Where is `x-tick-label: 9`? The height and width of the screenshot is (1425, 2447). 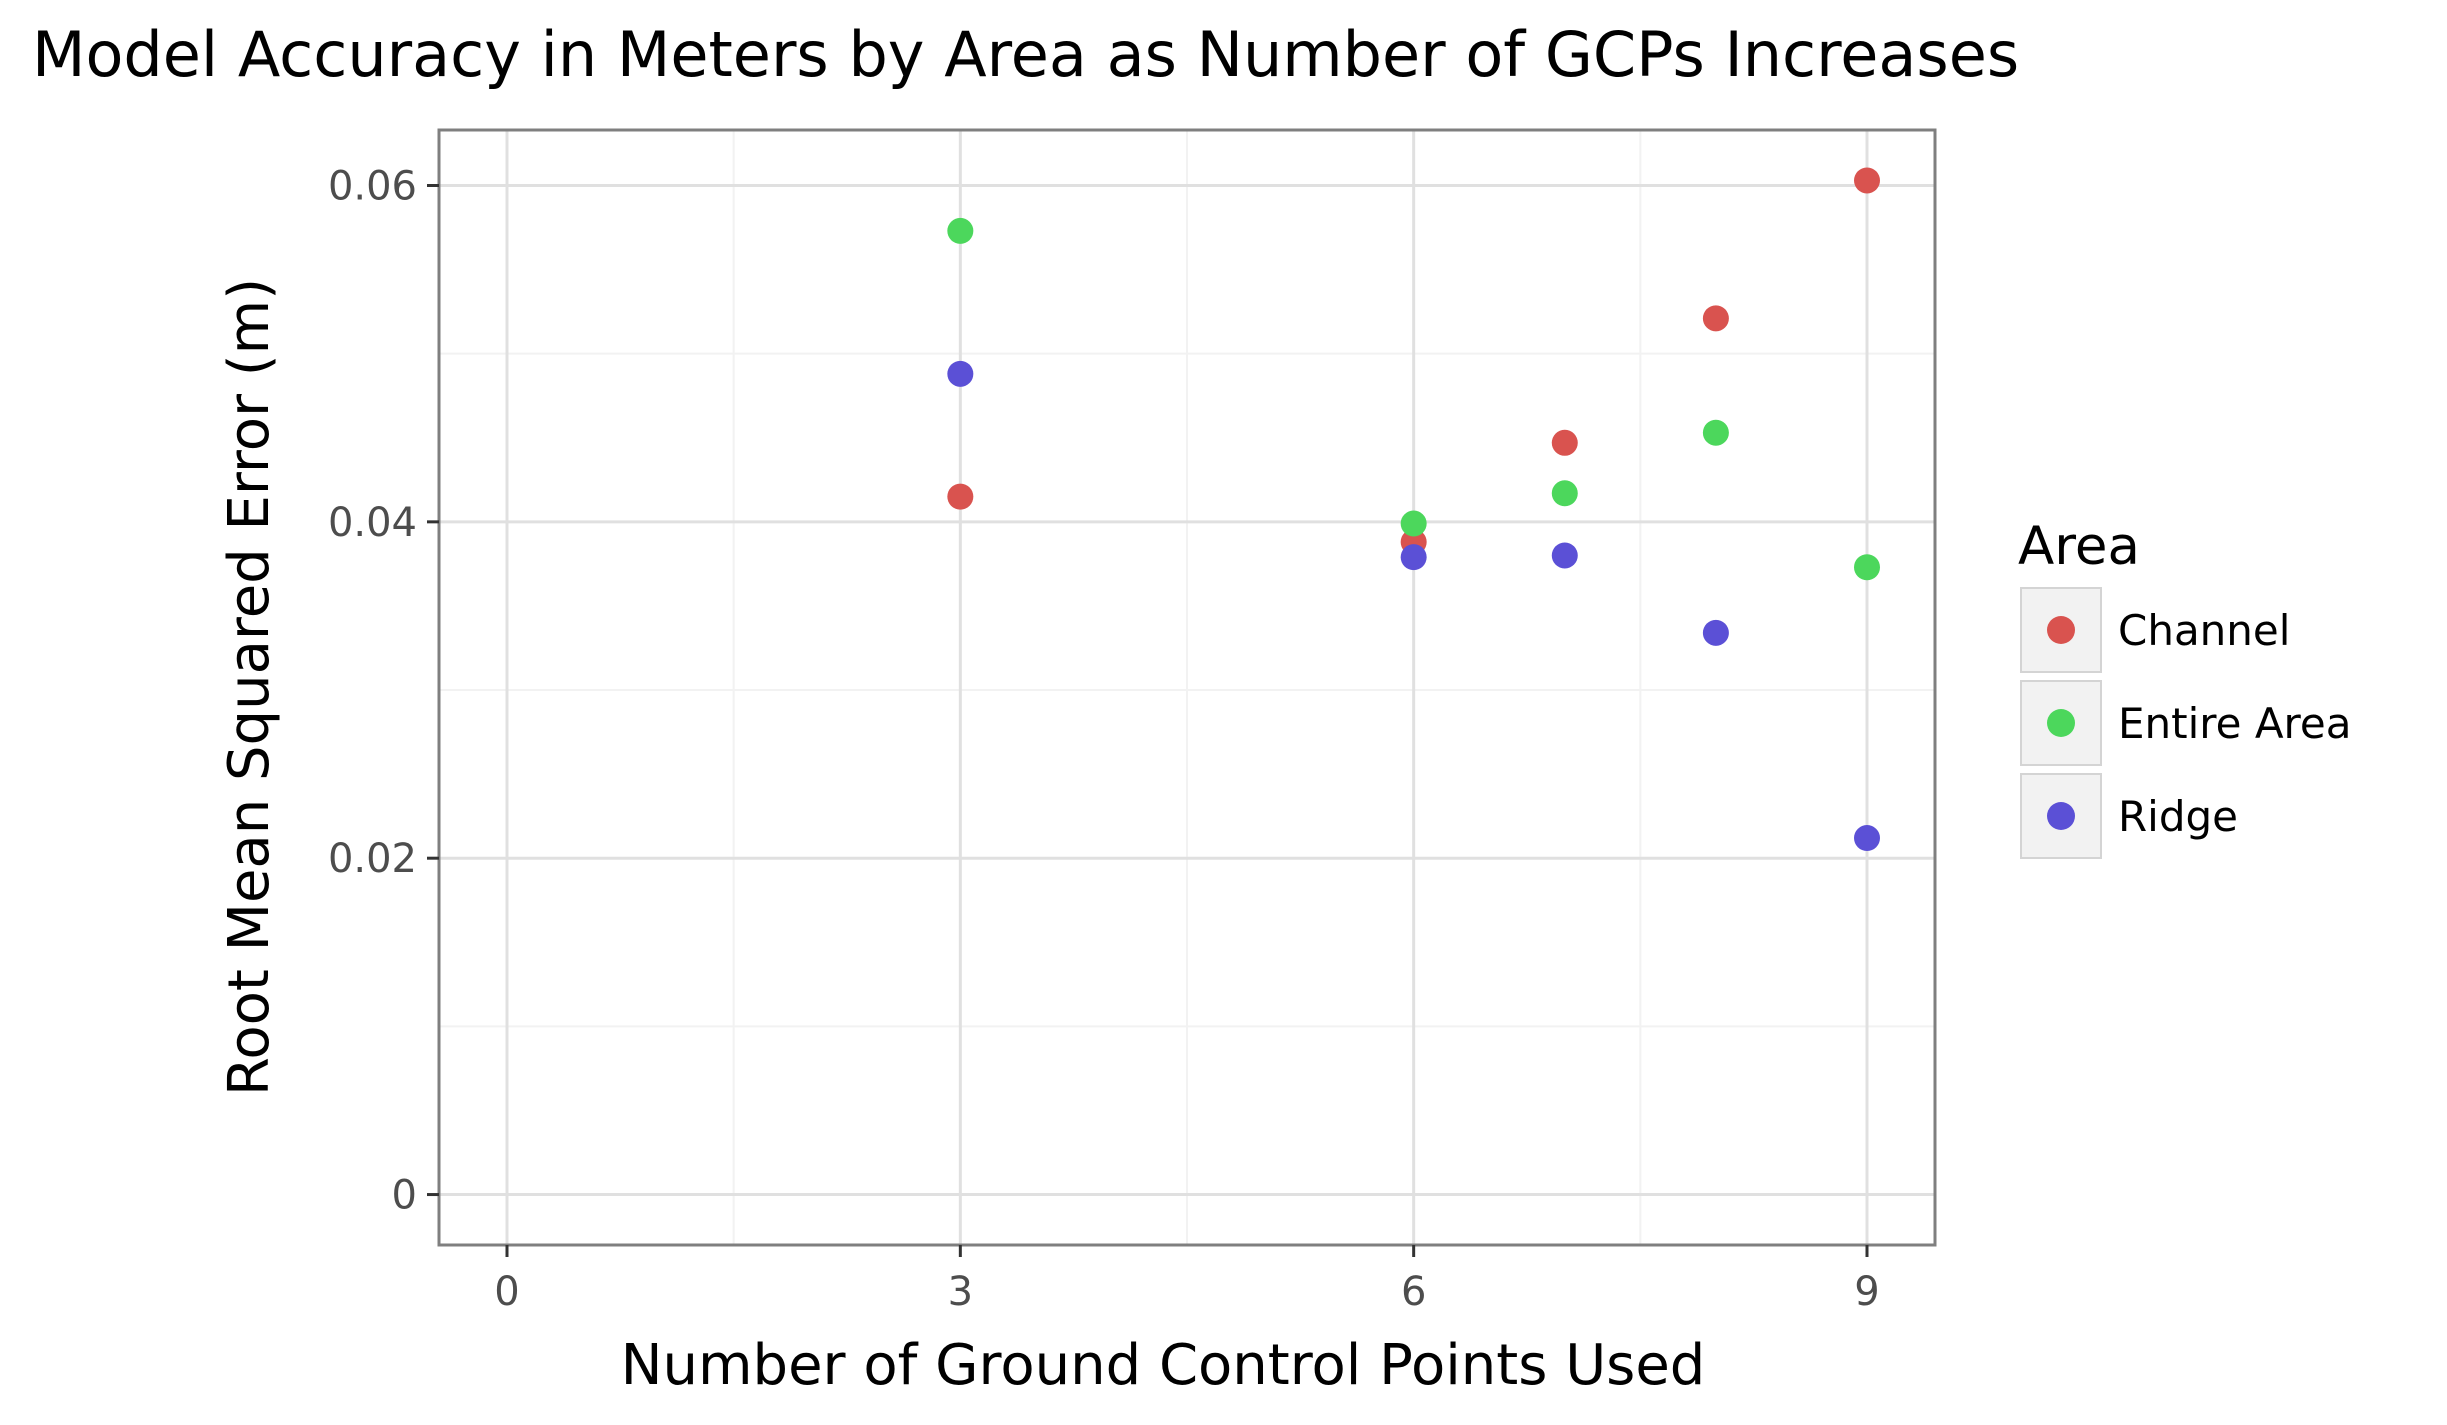 x-tick-label: 9 is located at coordinates (1866, 1292).